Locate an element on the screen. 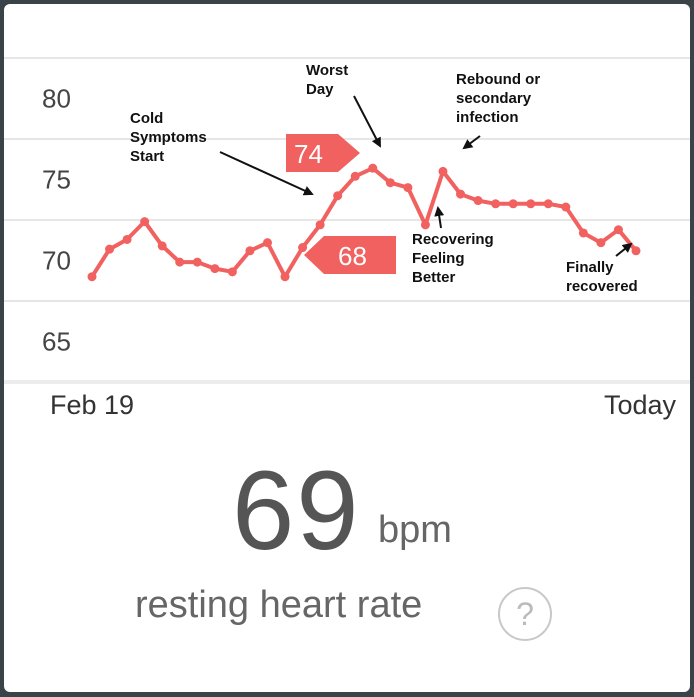 Image resolution: width=694 pixels, height=697 pixels. y-tick-label-80: 80 is located at coordinates (56, 99).